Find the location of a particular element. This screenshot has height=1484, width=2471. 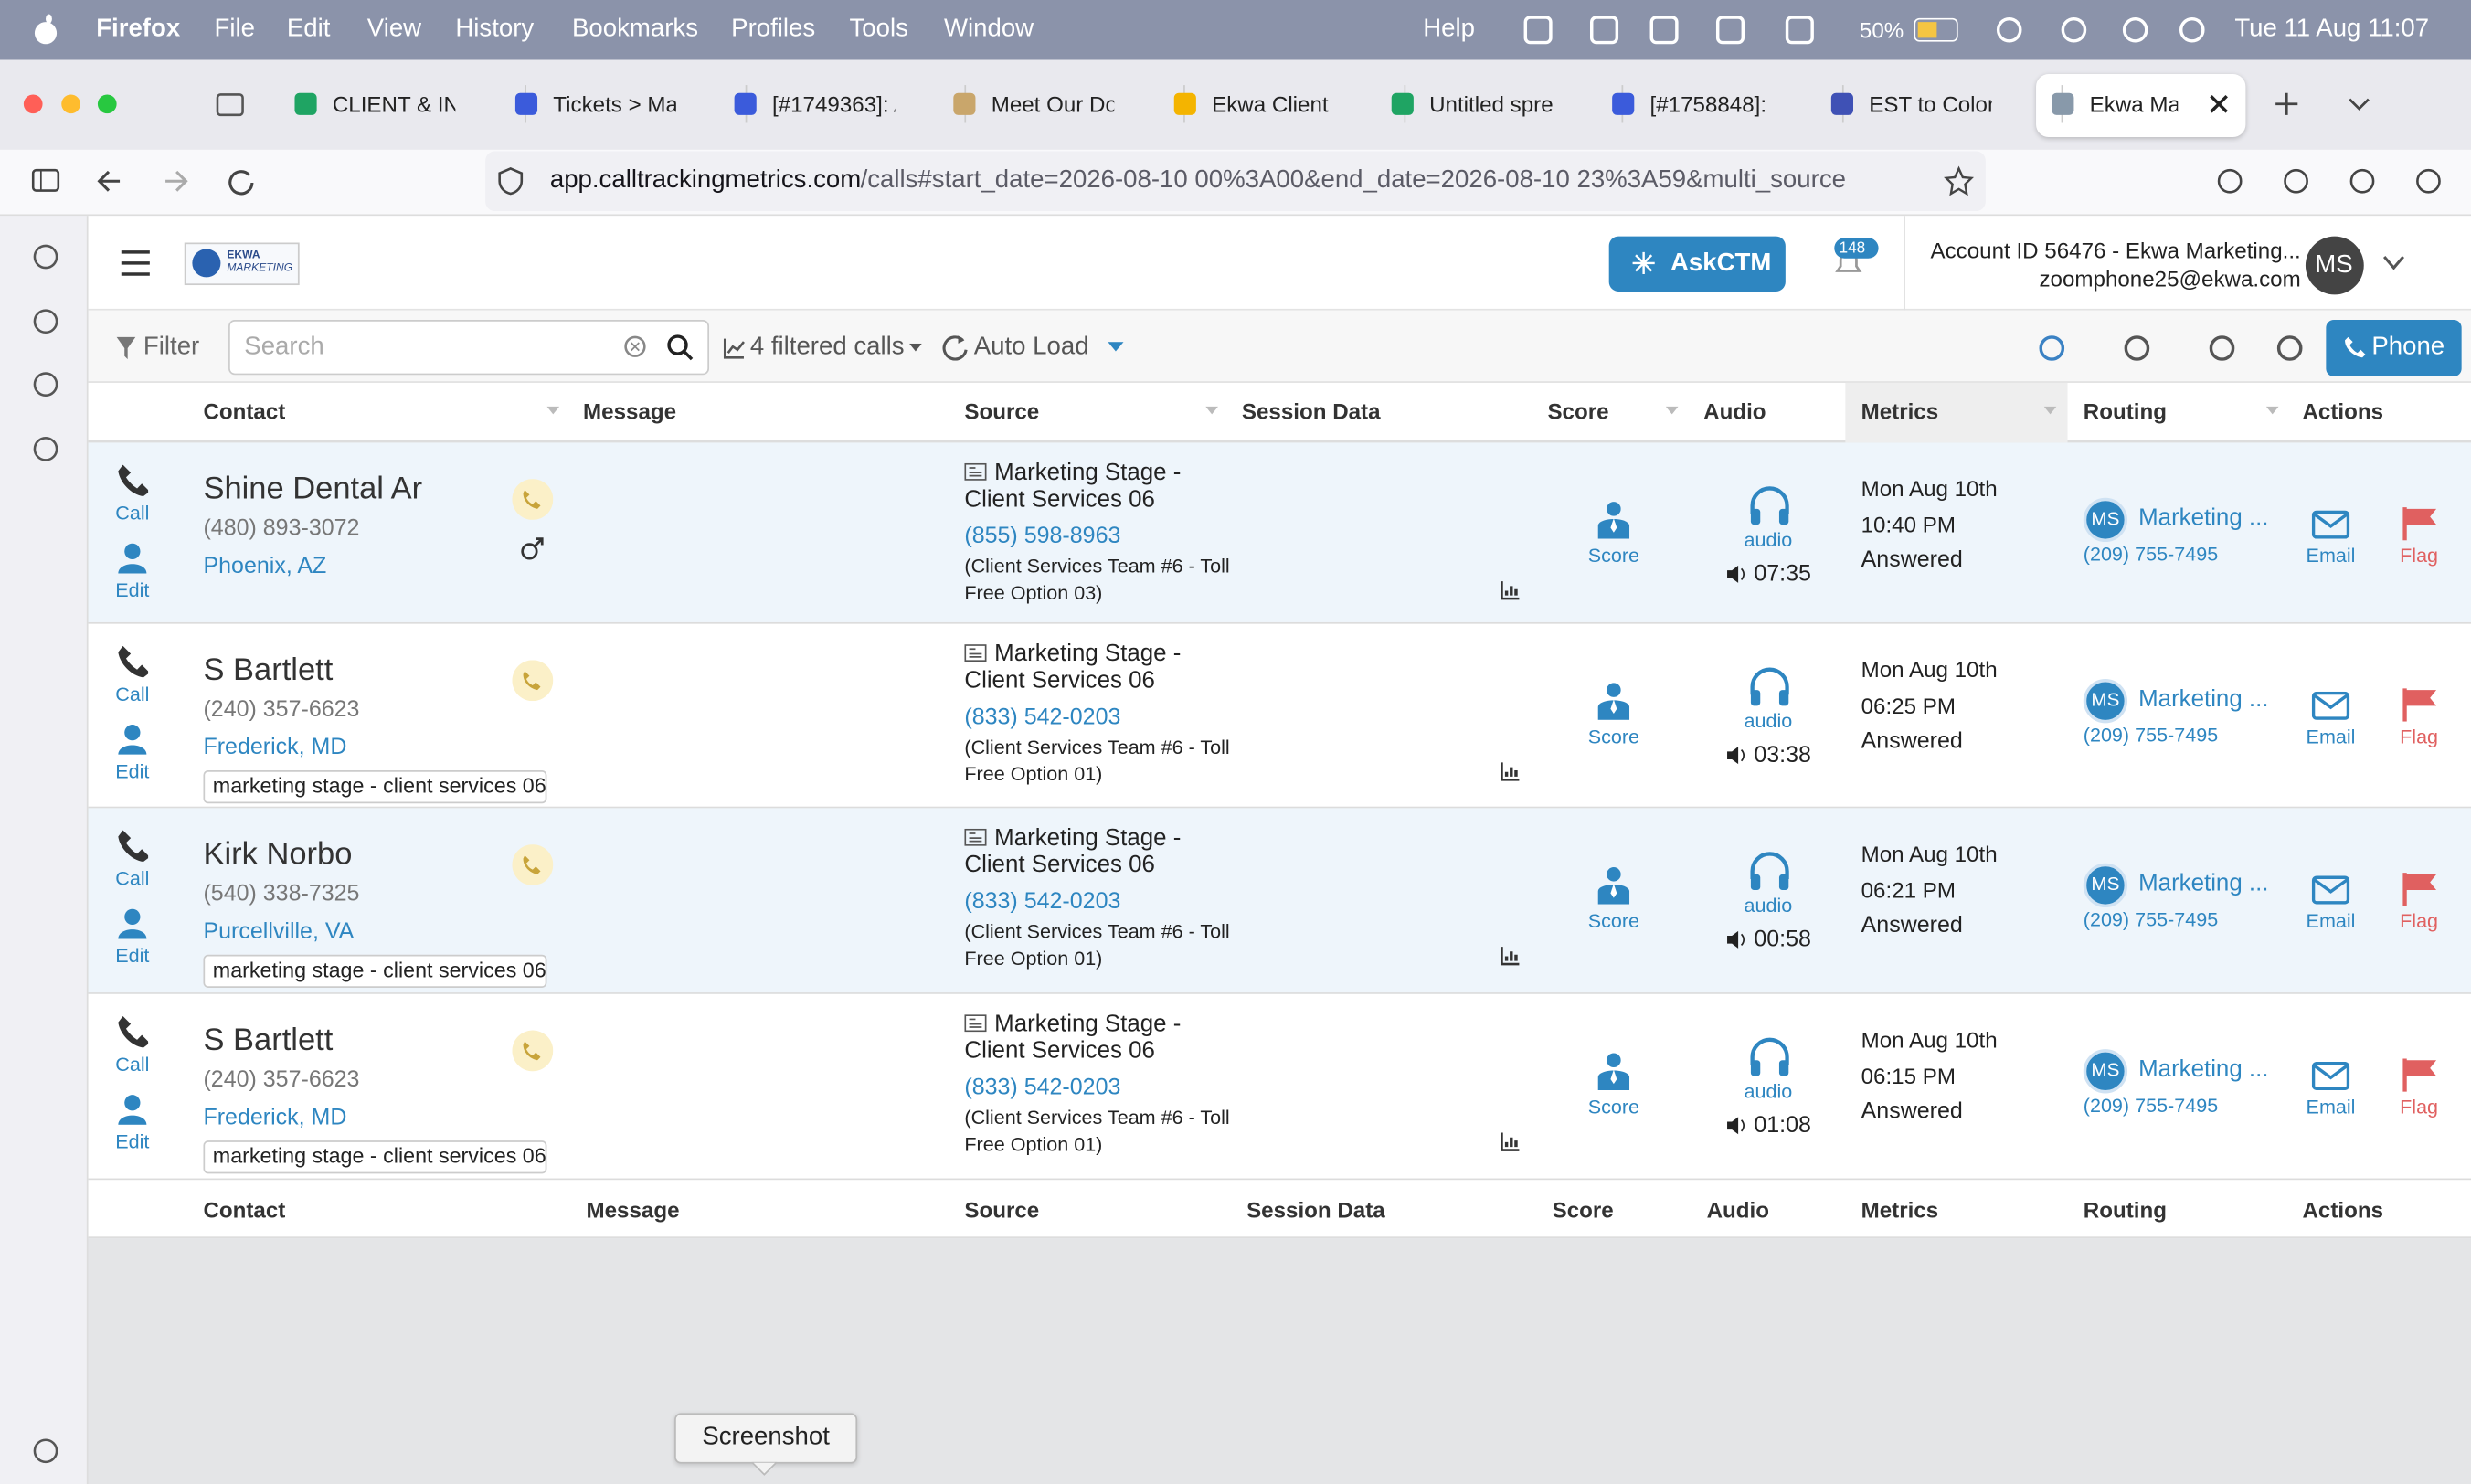

tab-title: CLIENT & INTE is located at coordinates (394, 104).